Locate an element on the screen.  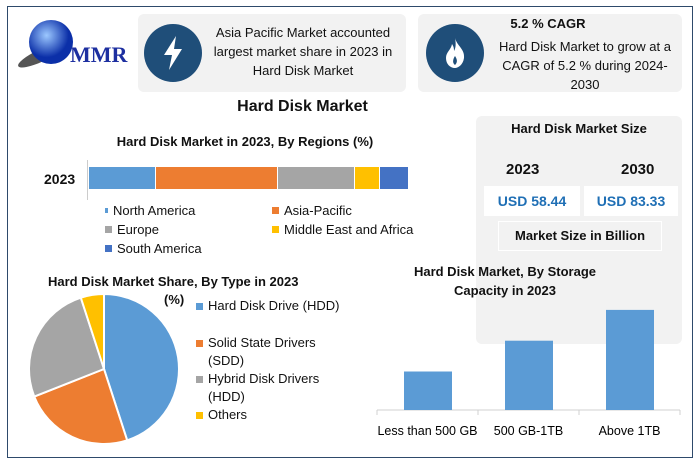
pie-chart is located at coordinates (104, 368).